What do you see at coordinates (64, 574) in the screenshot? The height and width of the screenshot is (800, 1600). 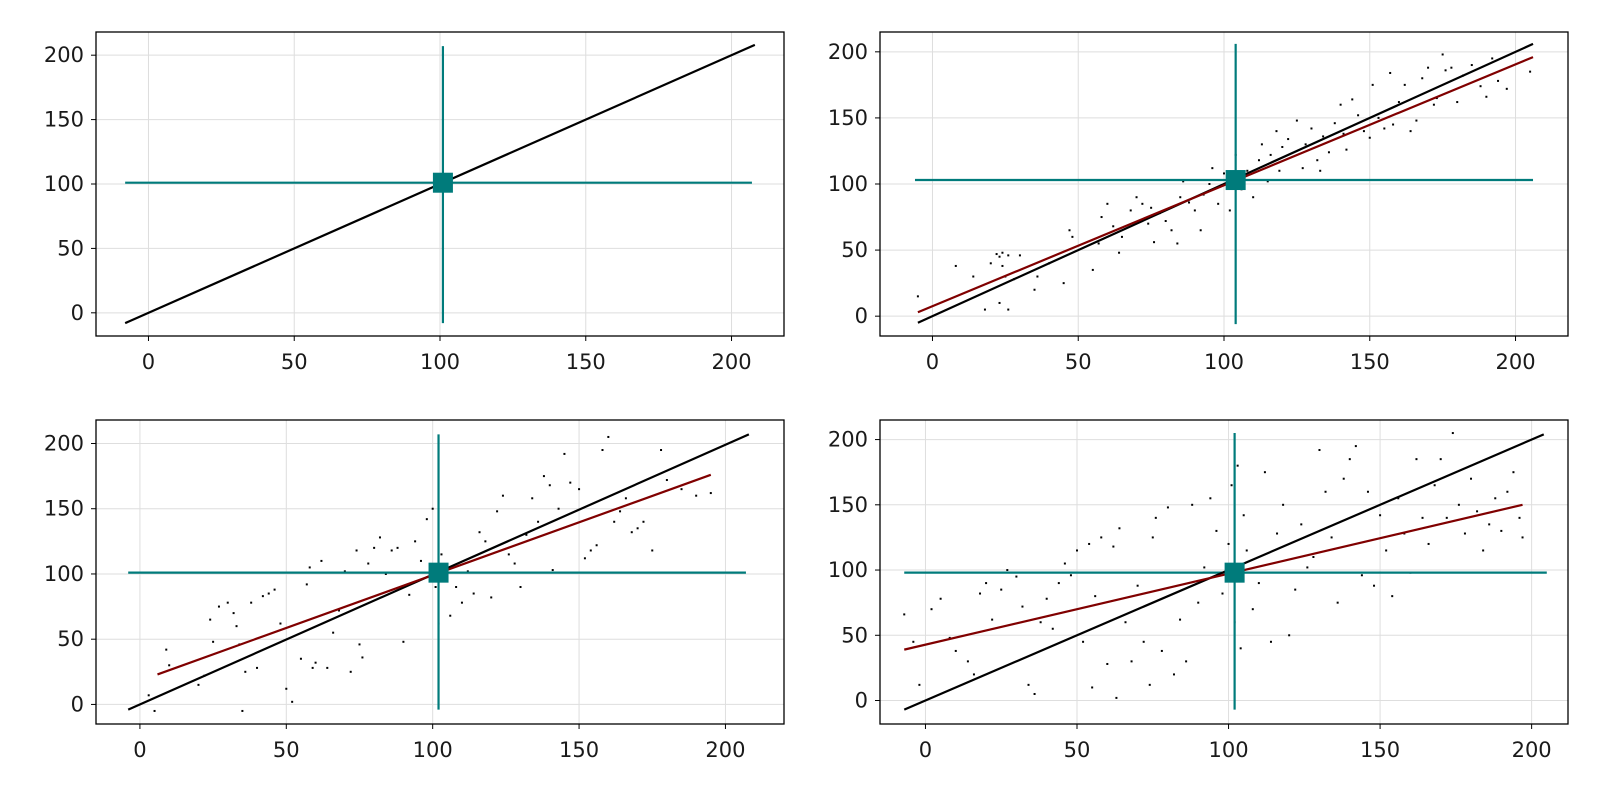 I see `y-tick-label: 100` at bounding box center [64, 574].